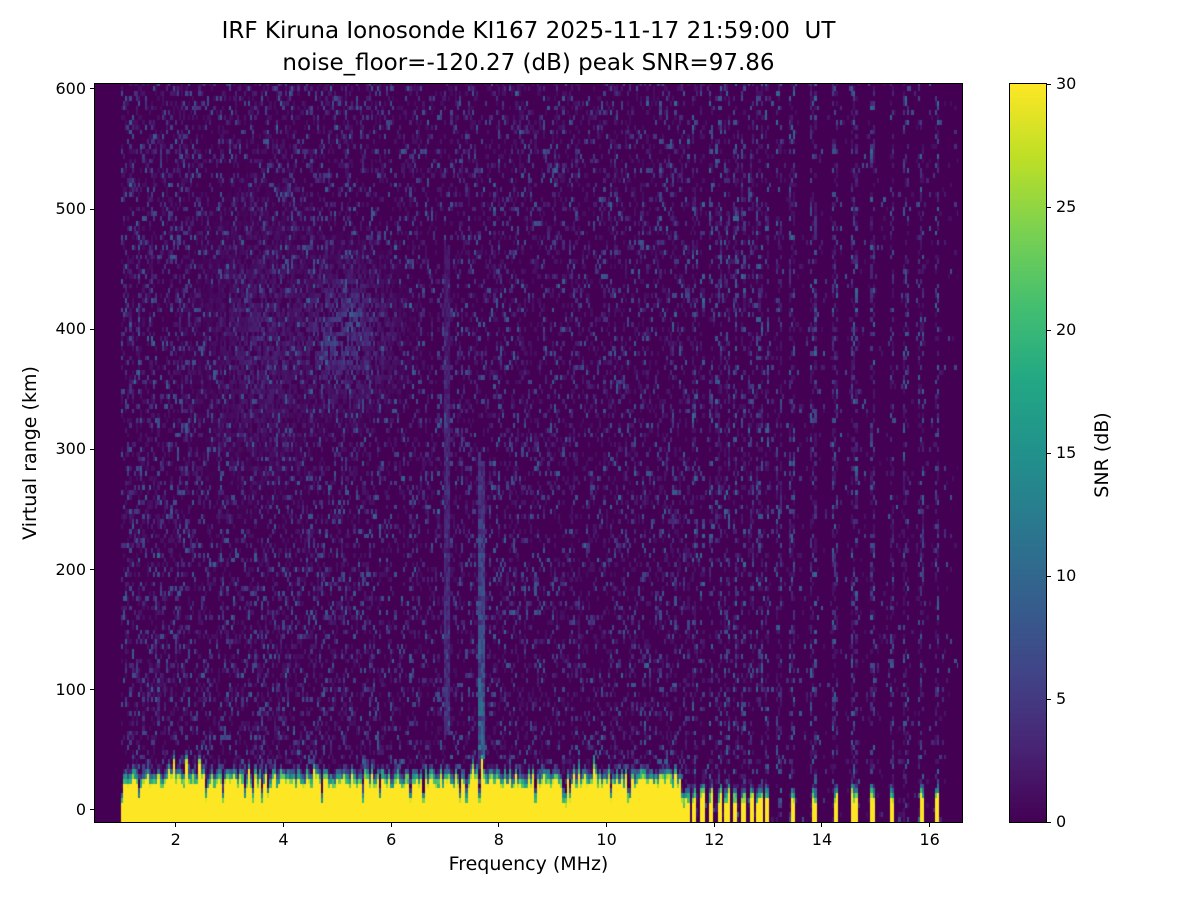 The width and height of the screenshot is (1200, 900). Describe the element at coordinates (498, 839) in the screenshot. I see `x-tick-label: 8` at that location.